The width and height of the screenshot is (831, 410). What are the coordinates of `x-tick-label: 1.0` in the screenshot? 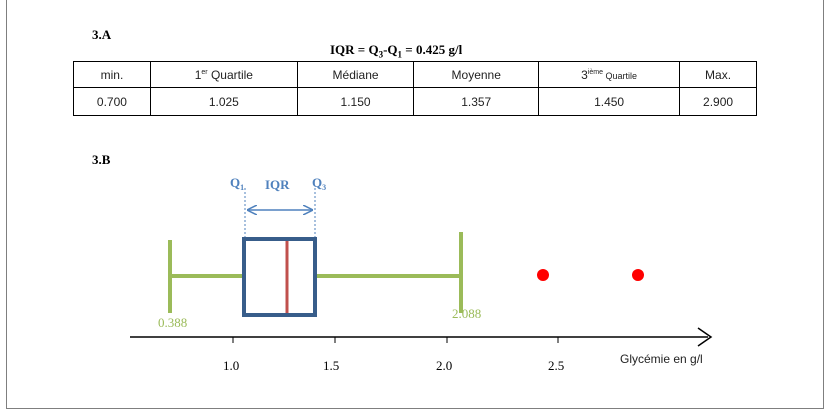 It's located at (231, 365).